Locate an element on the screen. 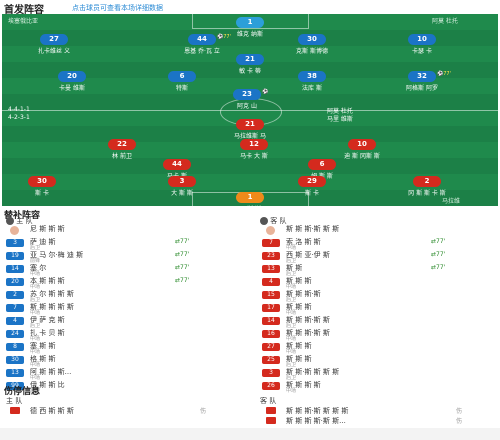 The width and height of the screenshot is (500, 440). home-player-21: 21 敏 卡 蒂 is located at coordinates (250, 65).